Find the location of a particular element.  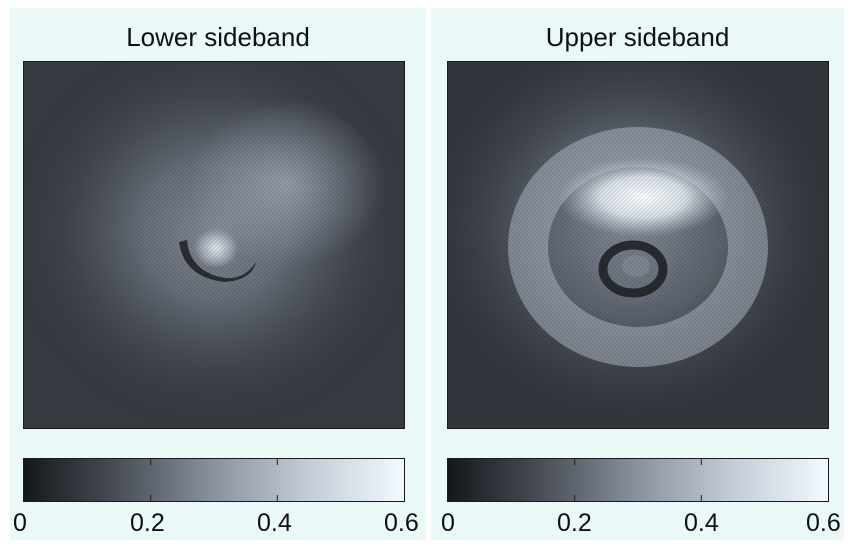

upper-sideband-title: Upper sideband is located at coordinates (637, 37).